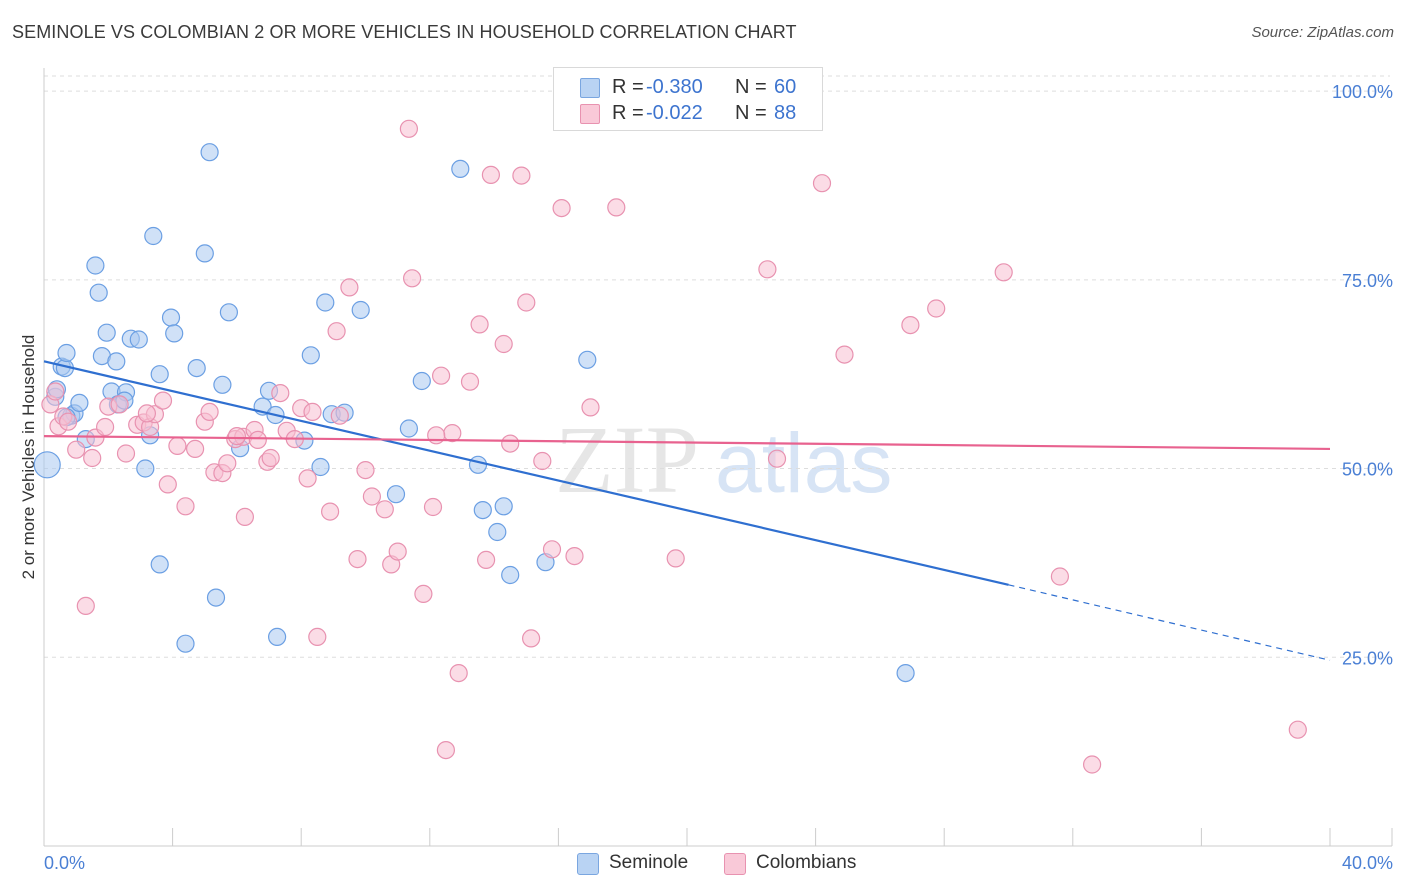  I want to click on legend-label-colombians: Colombians, so click(806, 862).